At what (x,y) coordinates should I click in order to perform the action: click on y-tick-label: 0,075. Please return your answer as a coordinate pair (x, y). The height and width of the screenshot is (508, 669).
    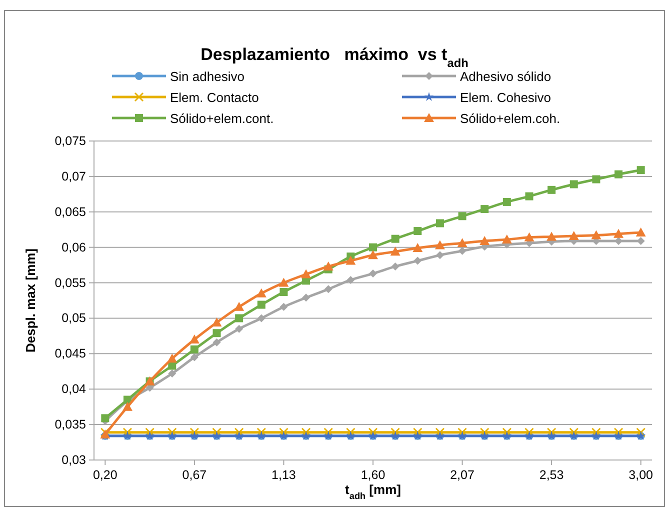
    Looking at the image, I should click on (70, 141).